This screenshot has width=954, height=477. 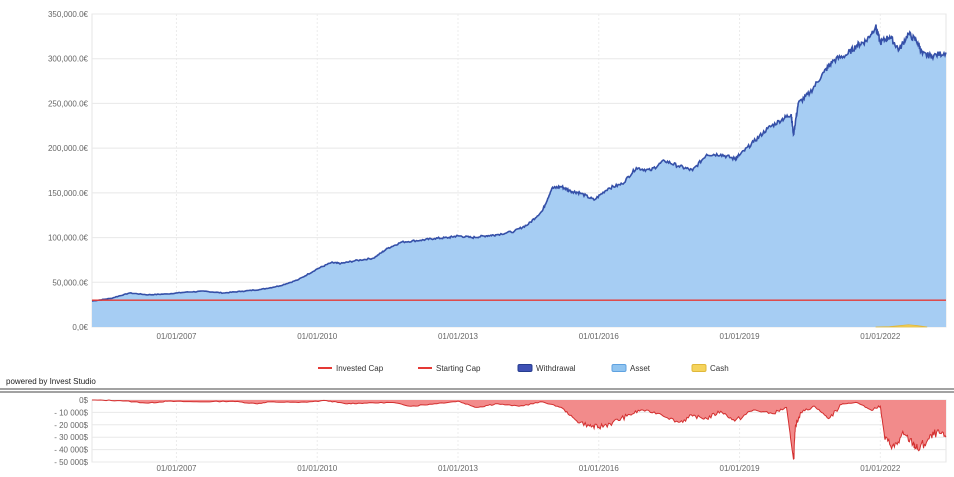 What do you see at coordinates (71, 437) in the screenshot?
I see `drawdown-y-tick-label: - 30 000$` at bounding box center [71, 437].